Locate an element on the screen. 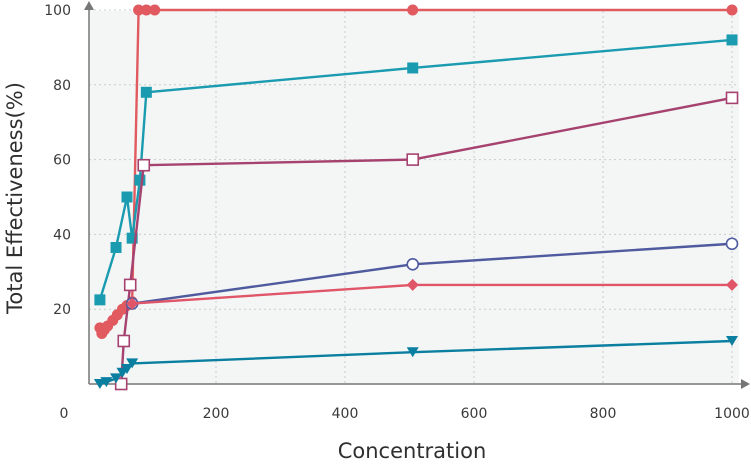  x-tick-label: 800 is located at coordinates (603, 414).